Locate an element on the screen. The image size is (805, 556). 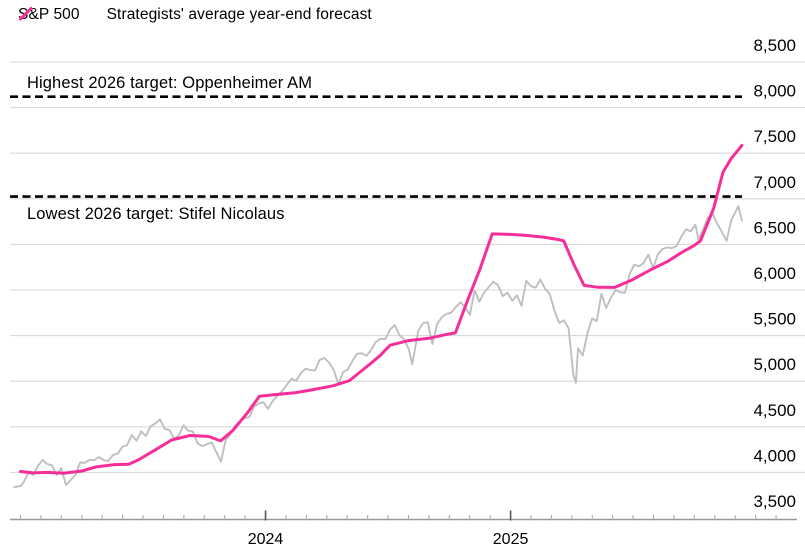
x-axis-year-label: 2024 is located at coordinates (266, 539).